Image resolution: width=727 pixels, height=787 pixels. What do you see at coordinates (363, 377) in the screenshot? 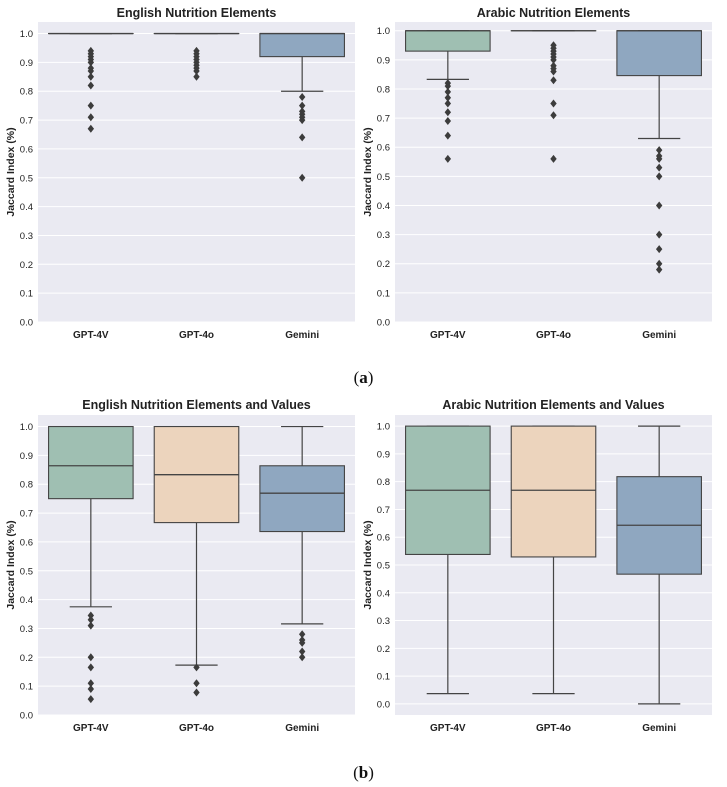
I see `caption-a-label: a` at bounding box center [363, 377].